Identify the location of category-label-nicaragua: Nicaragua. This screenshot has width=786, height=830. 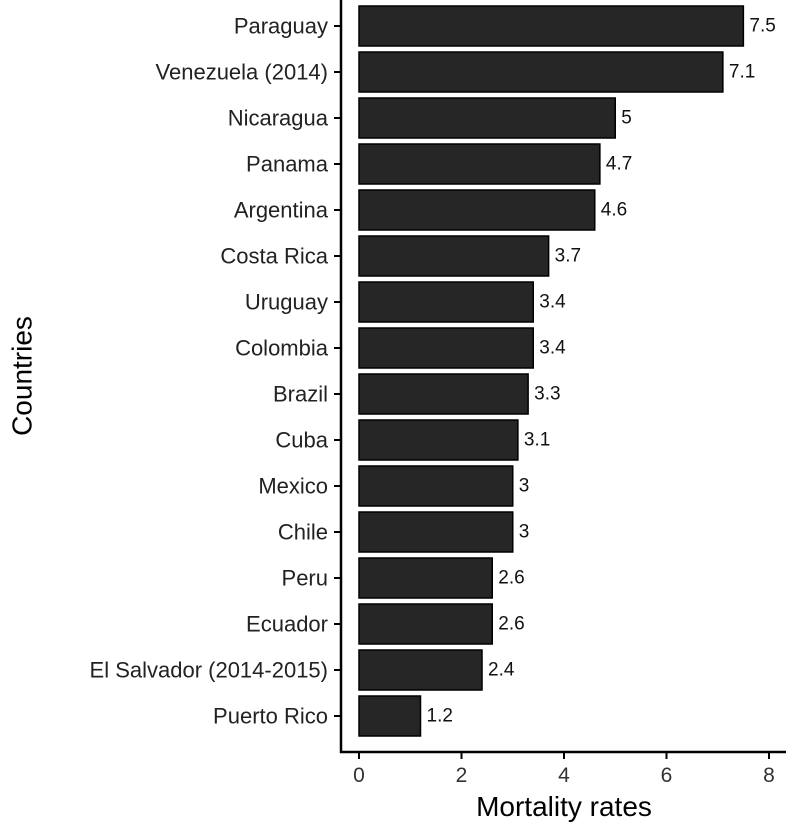
(278, 118).